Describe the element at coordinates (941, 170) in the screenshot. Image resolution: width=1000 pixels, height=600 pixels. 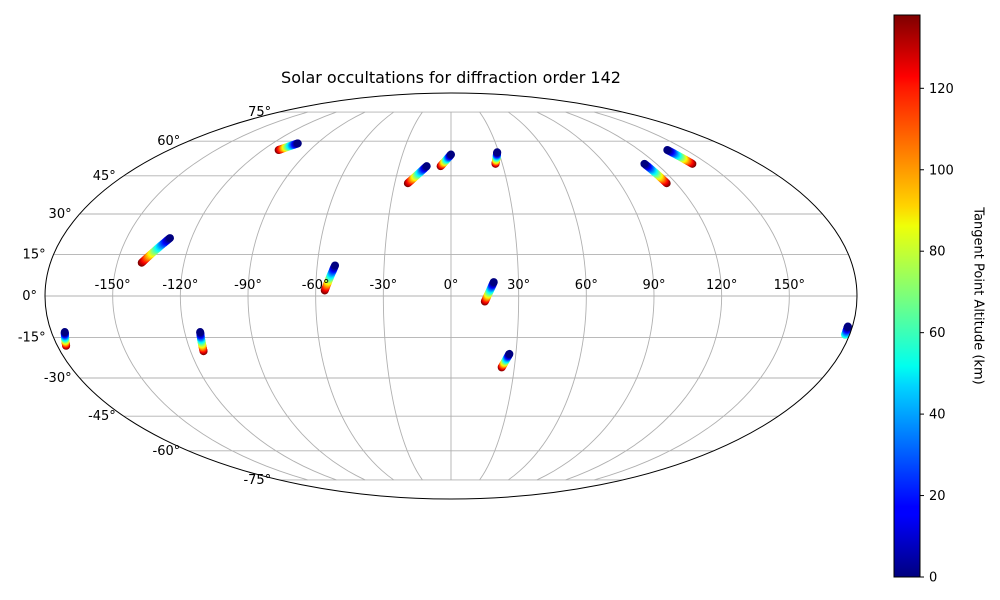
I see `colorbar-tick-label: 100` at that location.